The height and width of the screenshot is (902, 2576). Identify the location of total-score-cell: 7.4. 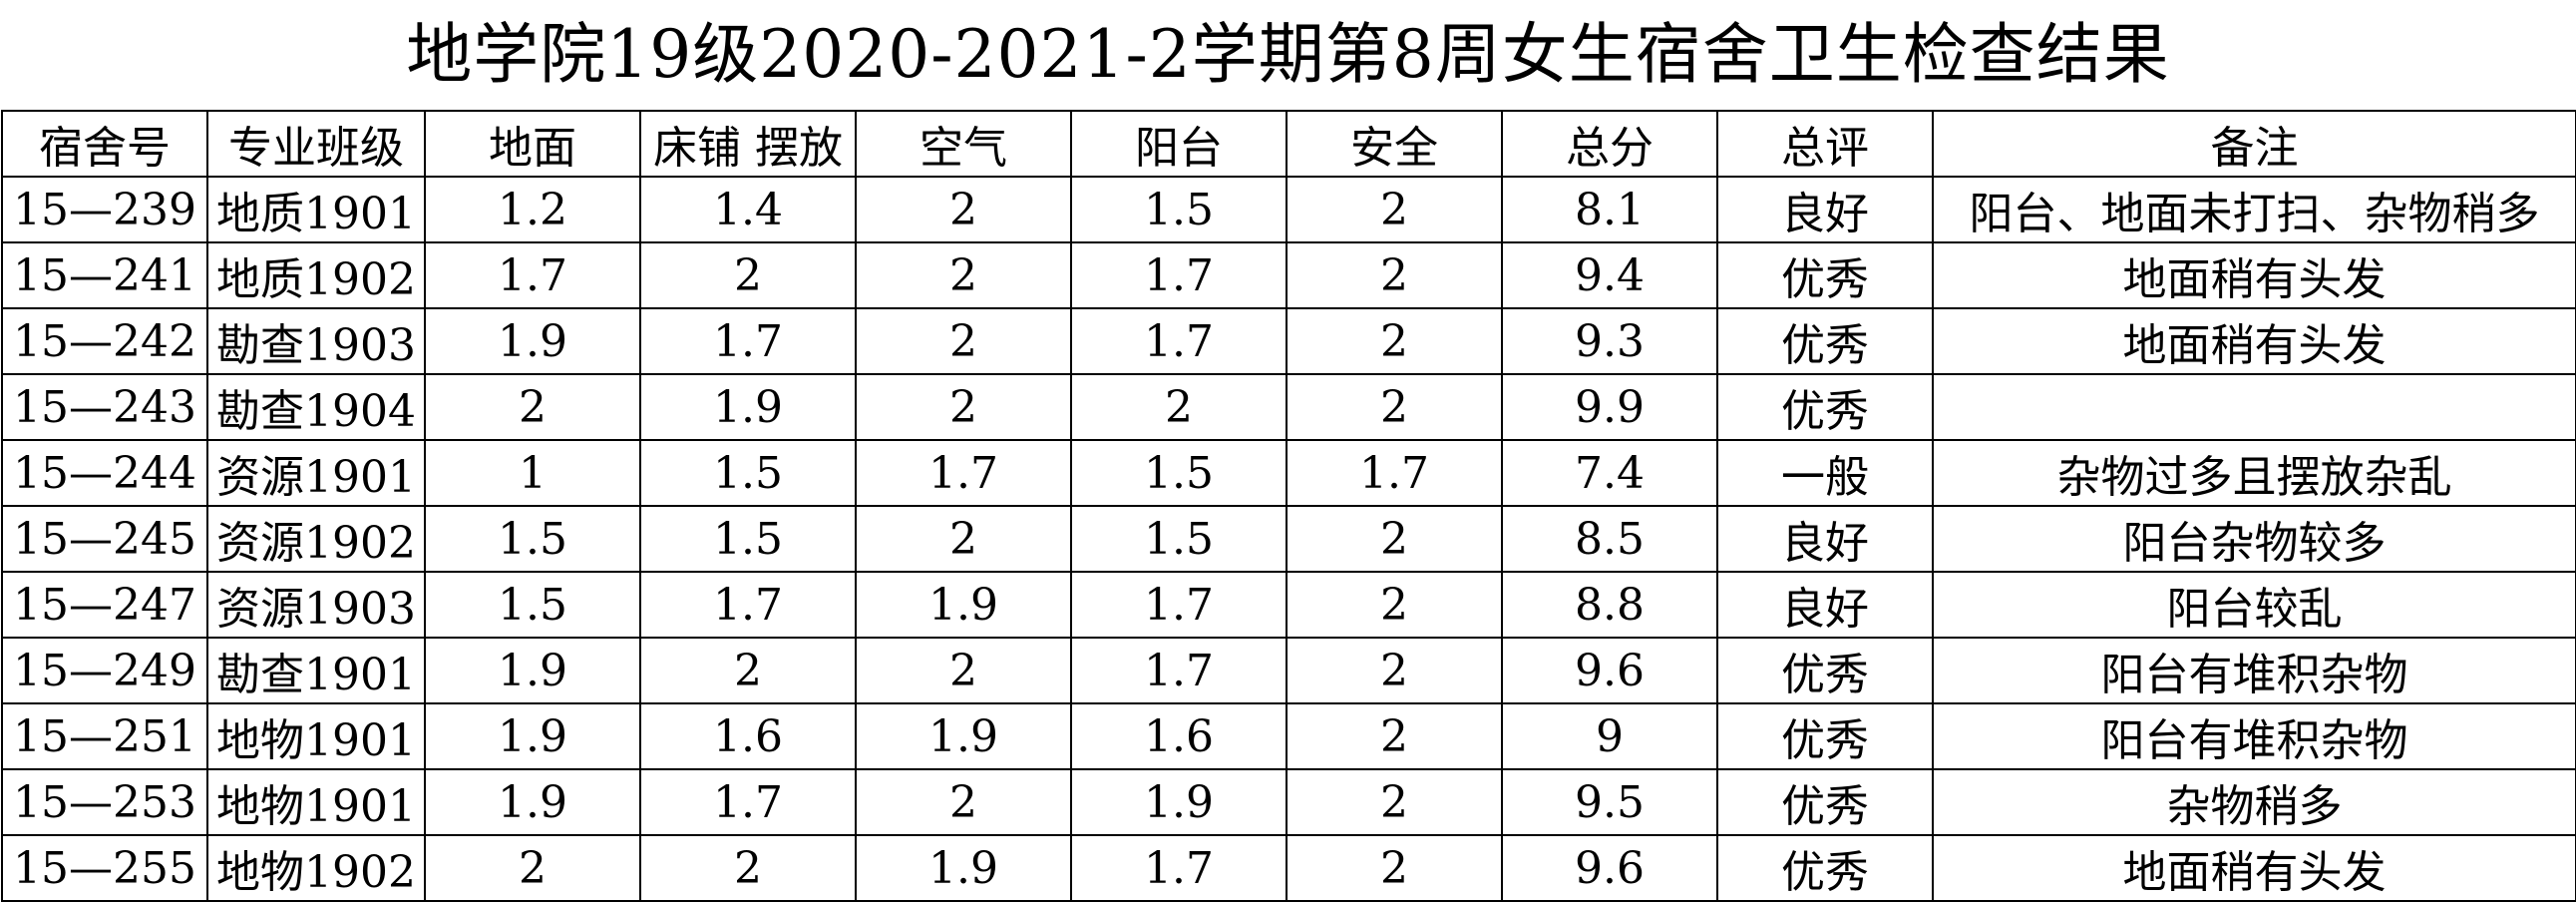
(1610, 473).